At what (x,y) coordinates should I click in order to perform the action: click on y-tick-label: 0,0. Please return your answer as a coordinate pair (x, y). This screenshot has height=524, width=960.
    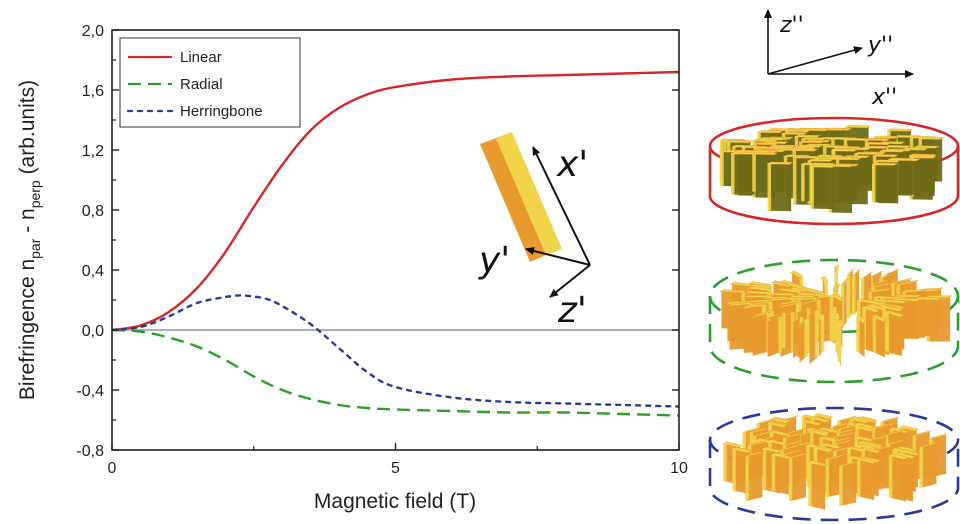
    Looking at the image, I should click on (93, 331).